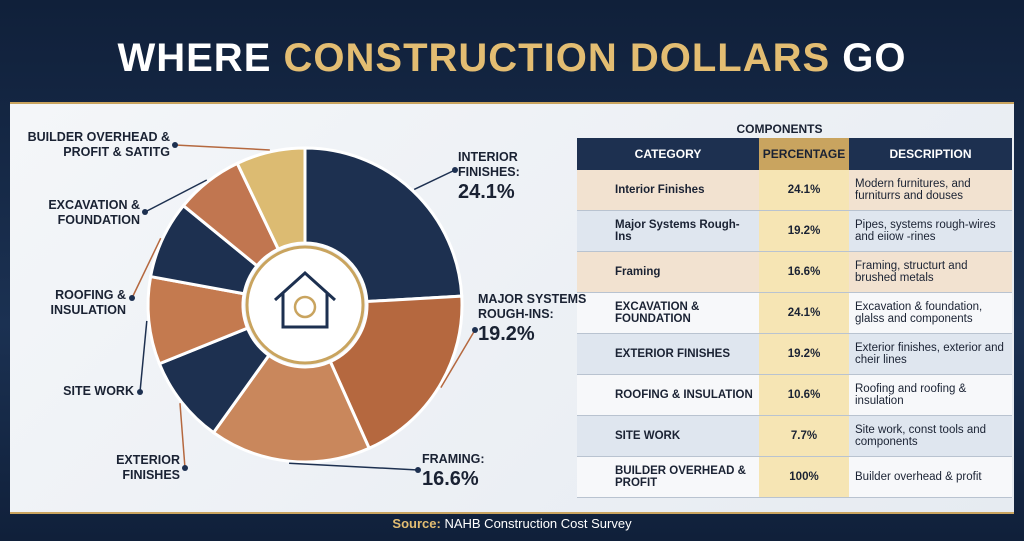 Image resolution: width=1024 pixels, height=541 pixels. I want to click on category-cell: Framing, so click(668, 272).